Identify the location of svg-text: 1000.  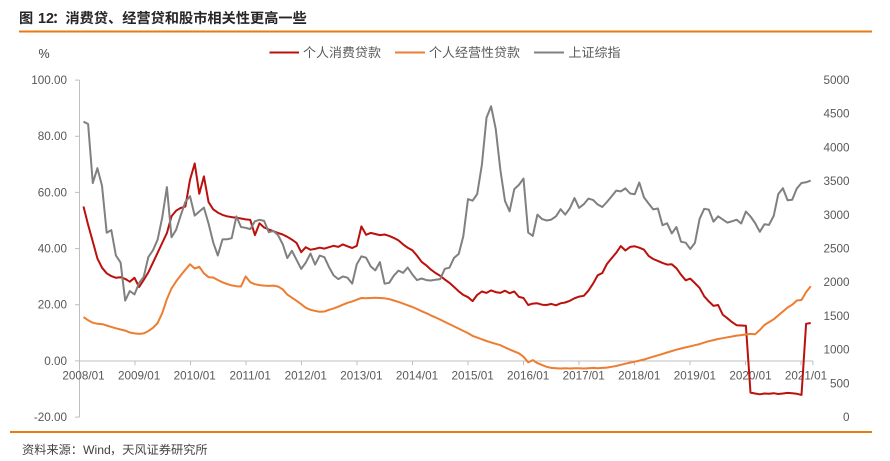
(836, 350).